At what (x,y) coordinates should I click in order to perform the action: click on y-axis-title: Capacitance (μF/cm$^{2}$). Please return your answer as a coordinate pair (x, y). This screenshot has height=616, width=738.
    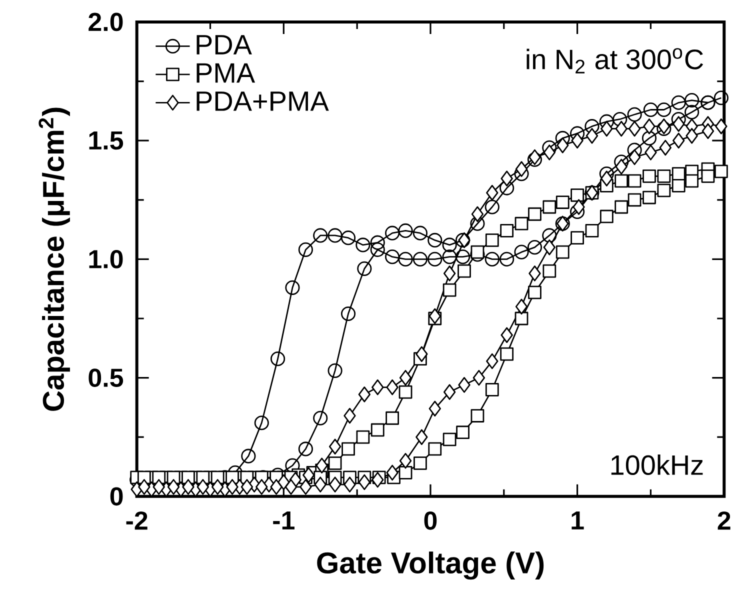
    Looking at the image, I should click on (54, 259).